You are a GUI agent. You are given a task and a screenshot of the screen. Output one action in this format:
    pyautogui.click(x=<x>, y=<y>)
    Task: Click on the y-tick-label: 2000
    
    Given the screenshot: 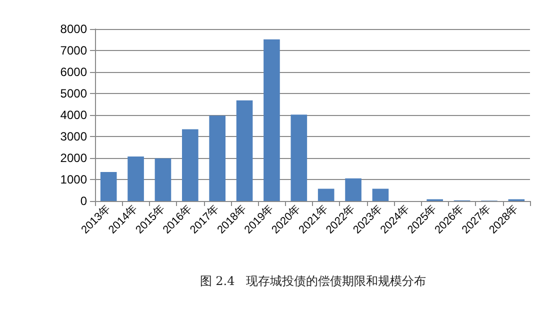 What is the action you would take?
    pyautogui.click(x=74, y=158)
    